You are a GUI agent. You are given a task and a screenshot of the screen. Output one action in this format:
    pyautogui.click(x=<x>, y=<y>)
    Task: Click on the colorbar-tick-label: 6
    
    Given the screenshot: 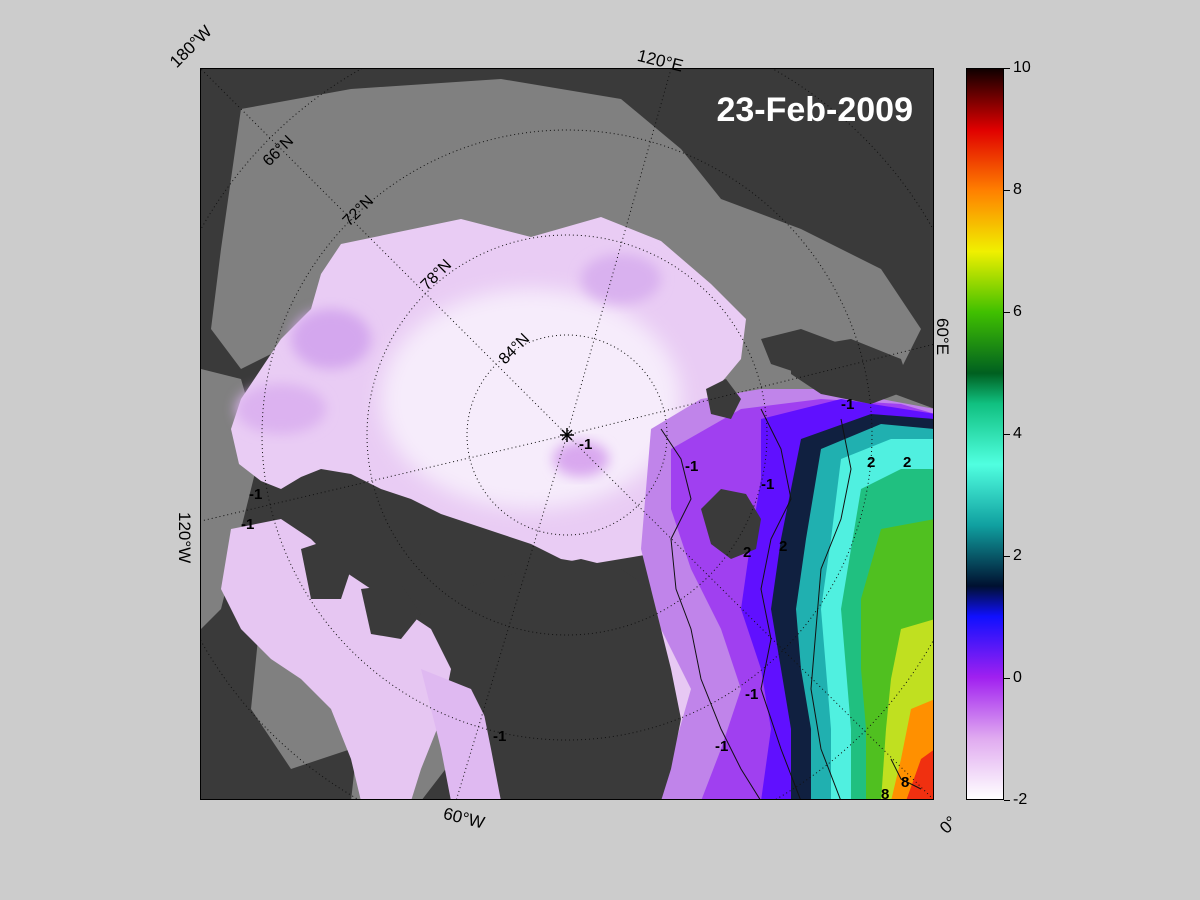 What is the action you would take?
    pyautogui.click(x=1017, y=311)
    